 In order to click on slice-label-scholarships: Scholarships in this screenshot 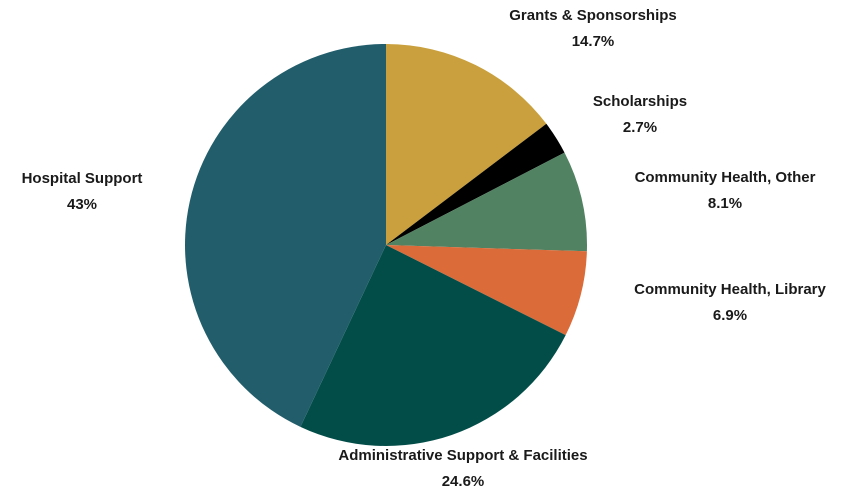, I will do `click(640, 101)`.